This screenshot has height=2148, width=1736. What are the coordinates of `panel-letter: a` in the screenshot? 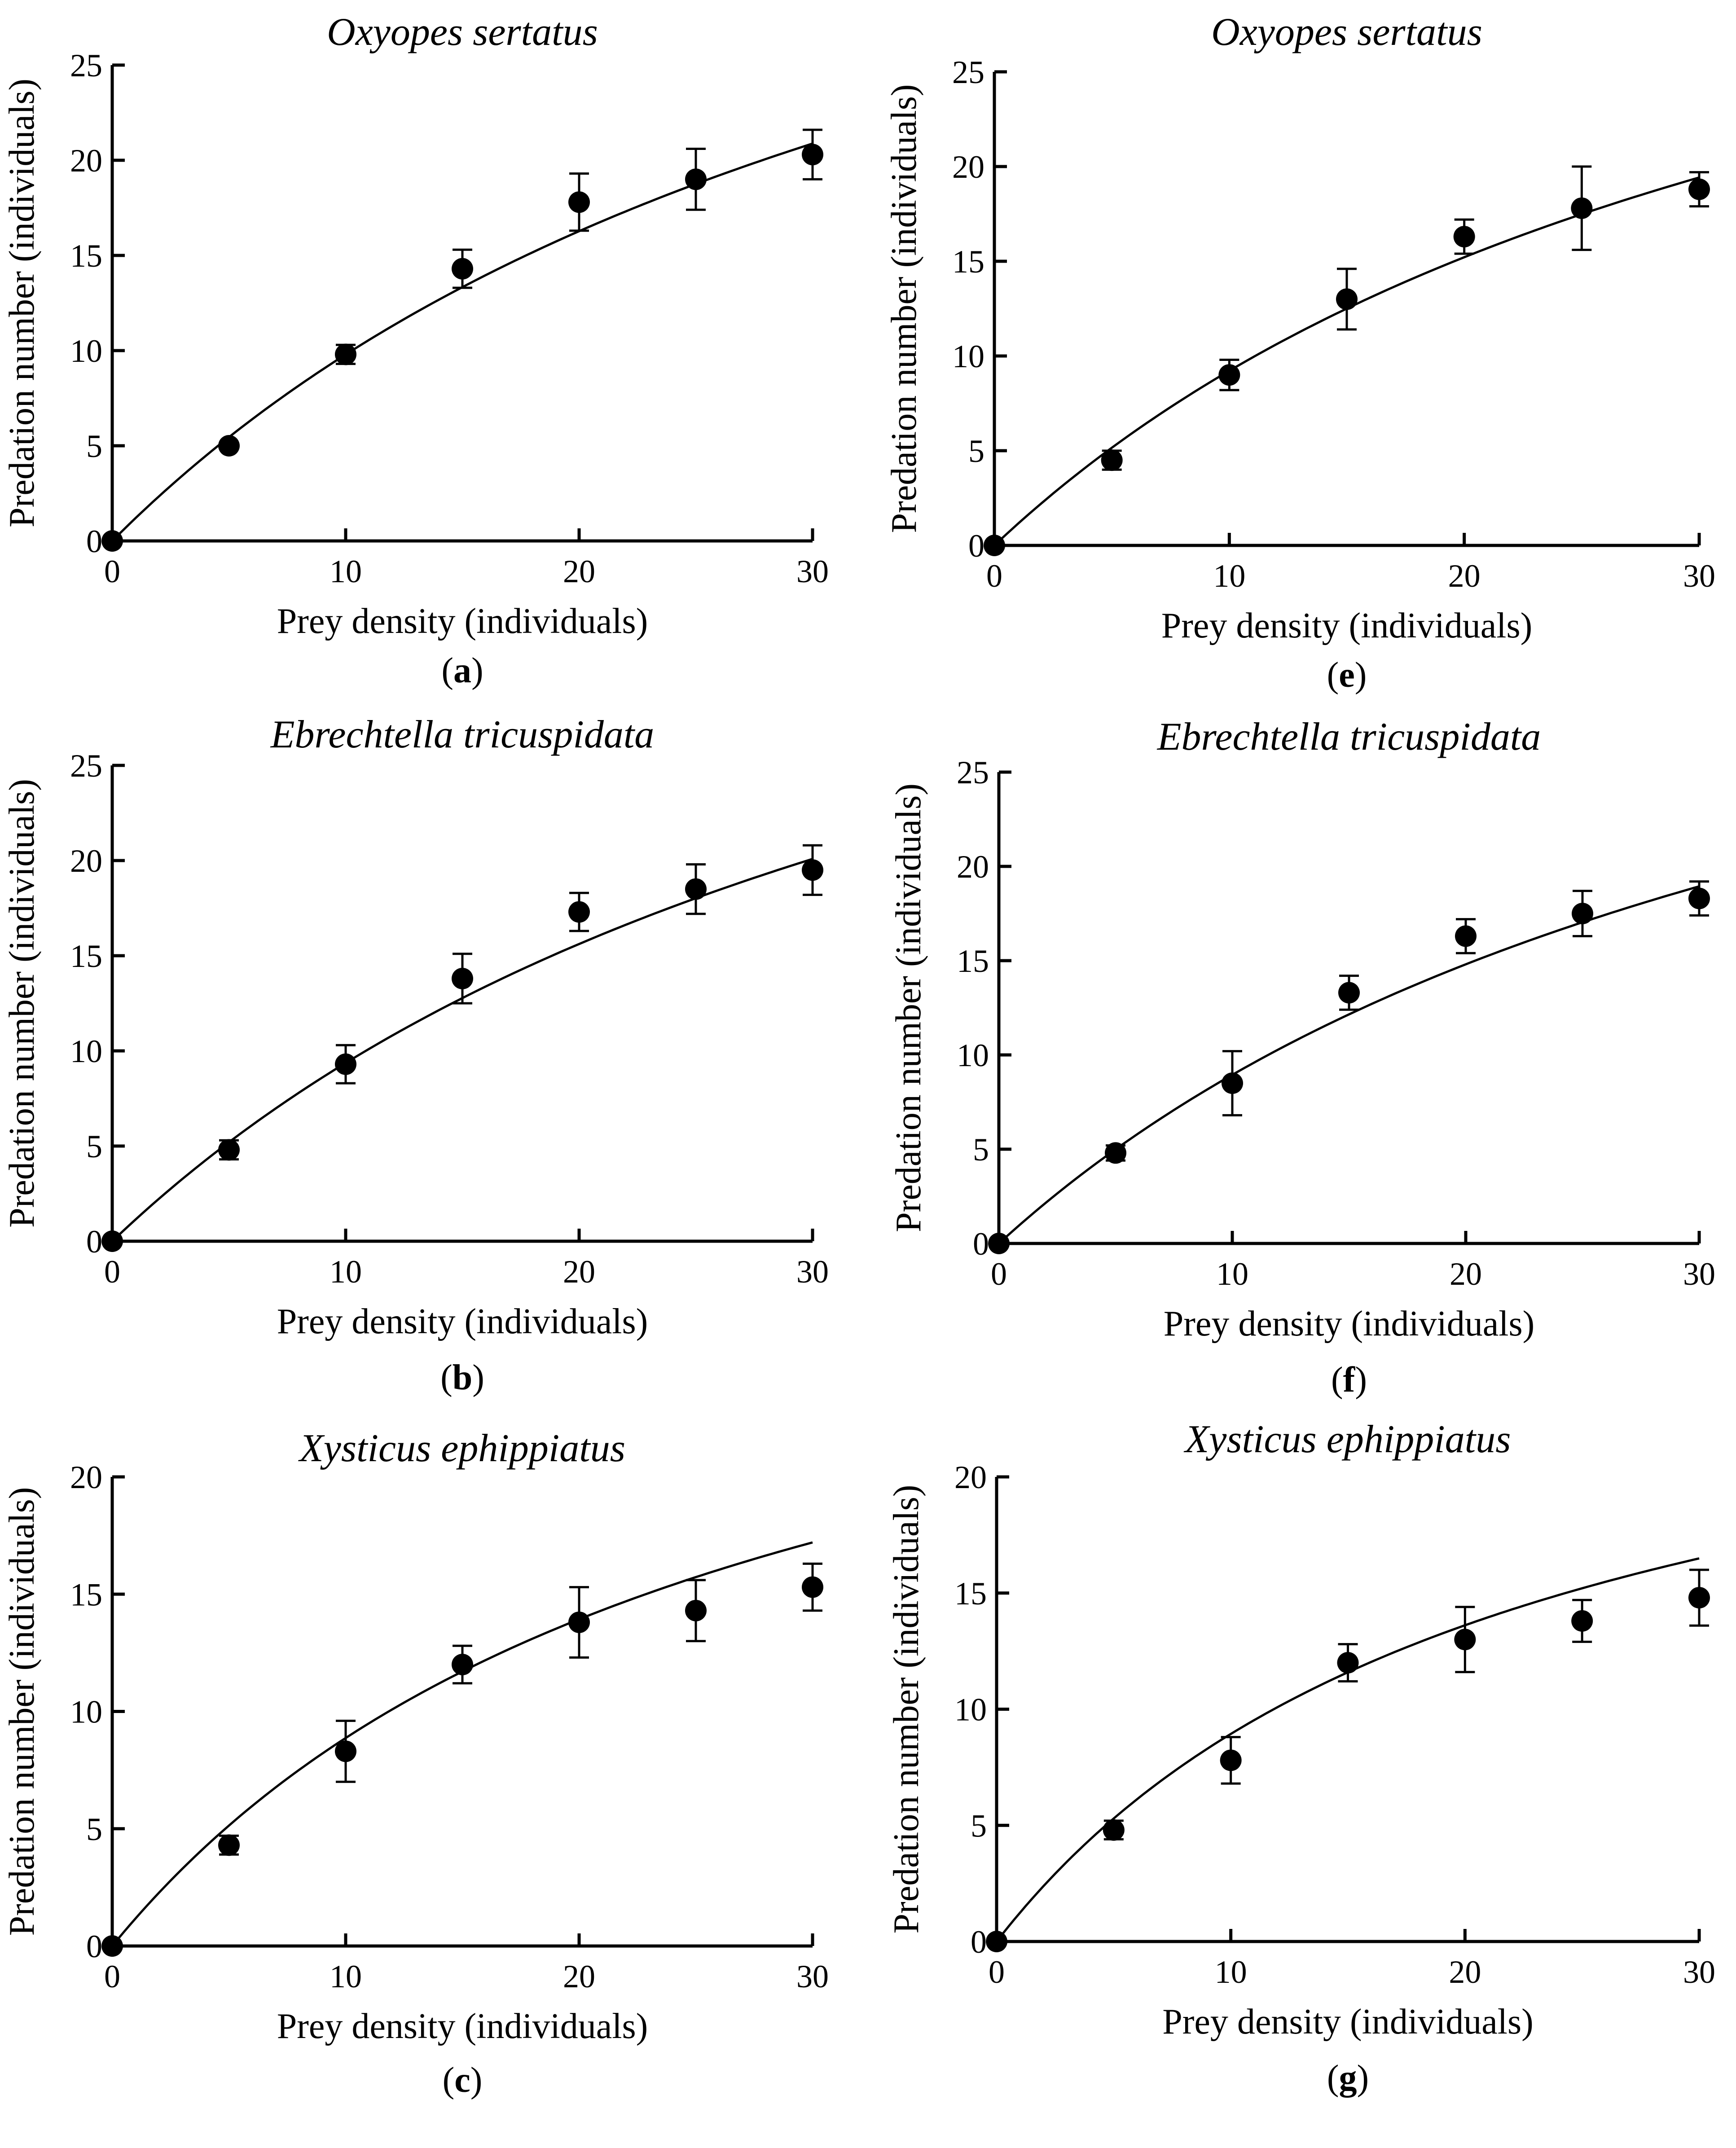 It's located at (462, 670).